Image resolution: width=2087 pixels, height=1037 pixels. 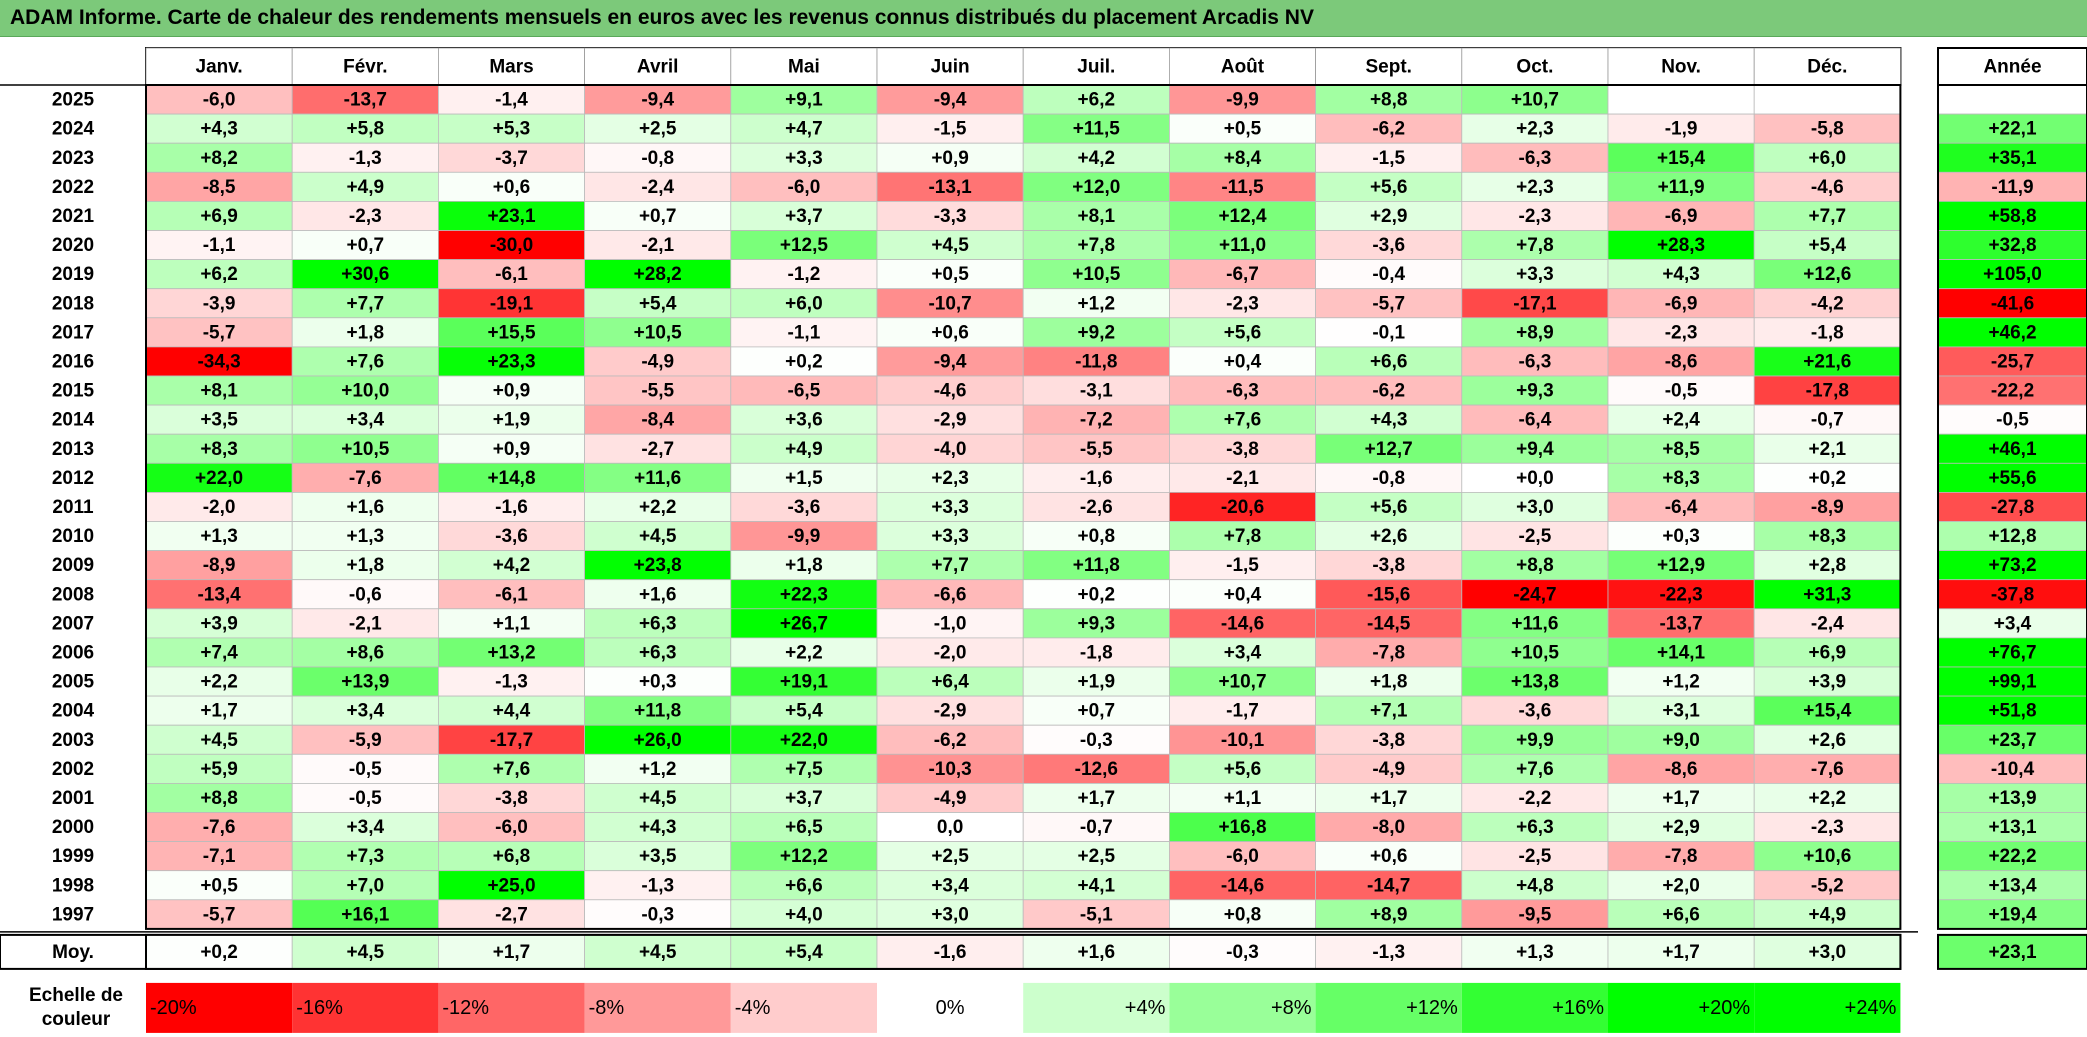 What do you see at coordinates (2012, 740) in the screenshot?
I see `annual-cell-value: +23,7` at bounding box center [2012, 740].